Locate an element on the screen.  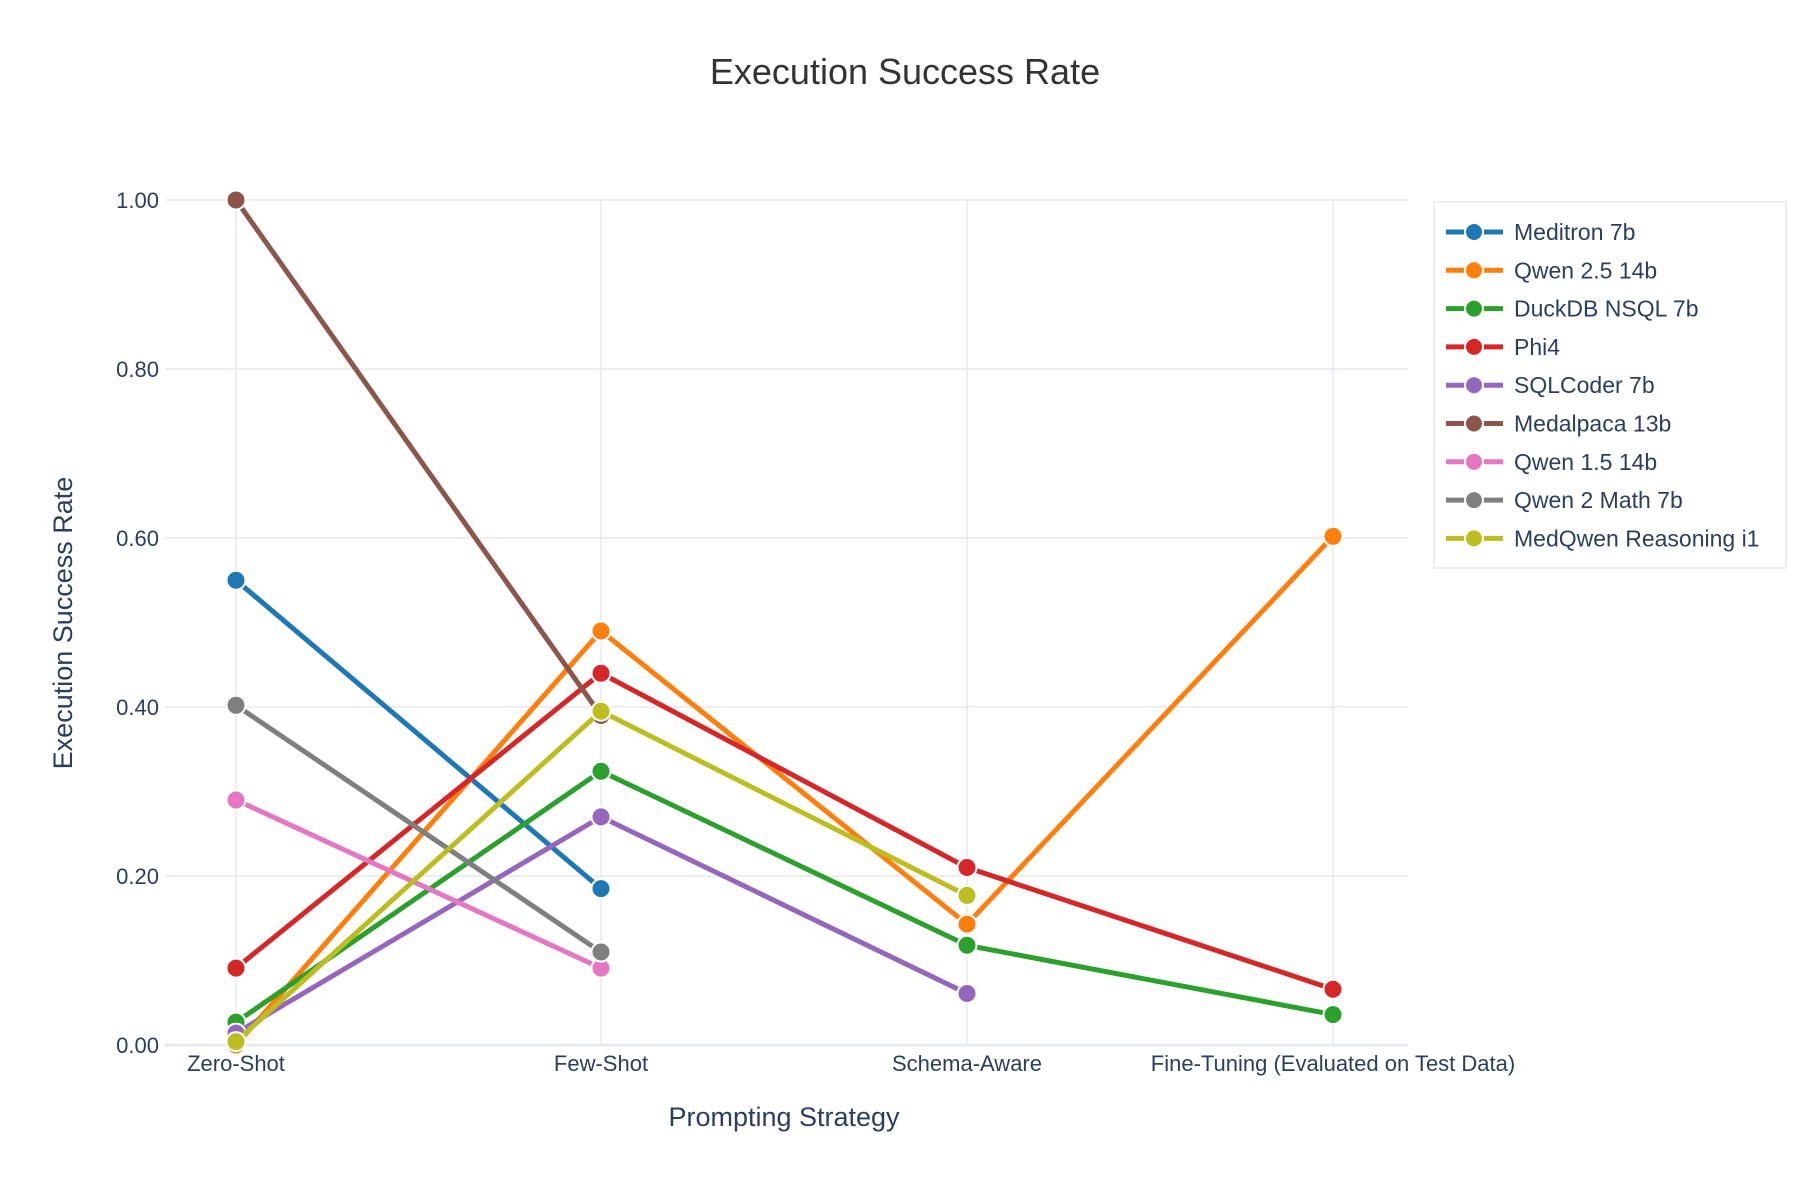
chart-title: Execution Success Rate is located at coordinates (905, 71).